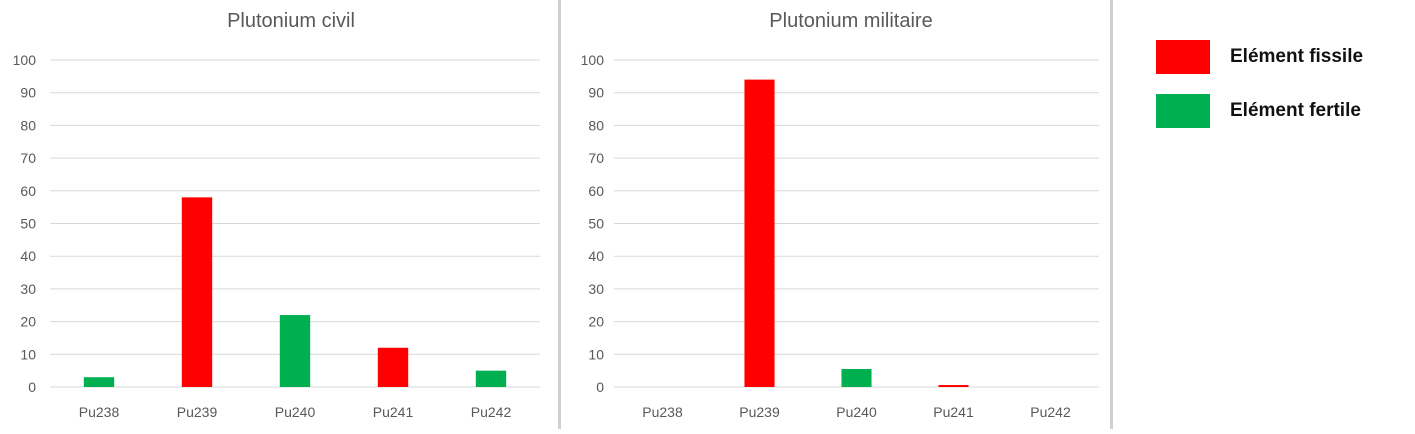 The width and height of the screenshot is (1415, 434). What do you see at coordinates (1183, 111) in the screenshot?
I see `legend-swatch-fertile` at bounding box center [1183, 111].